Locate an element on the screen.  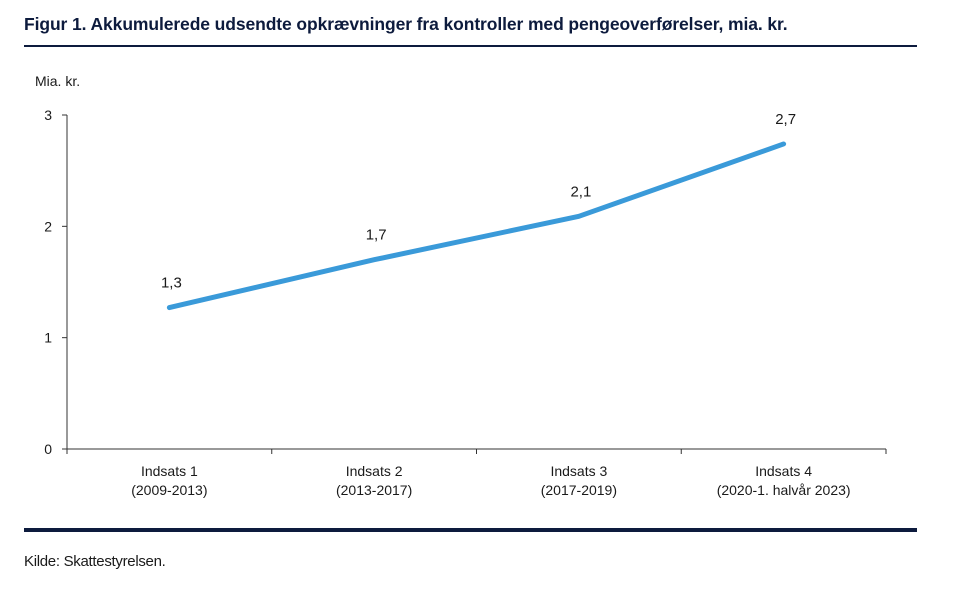
x-tick-label: Indsats 3 (2017-2019) is located at coordinates (579, 480).